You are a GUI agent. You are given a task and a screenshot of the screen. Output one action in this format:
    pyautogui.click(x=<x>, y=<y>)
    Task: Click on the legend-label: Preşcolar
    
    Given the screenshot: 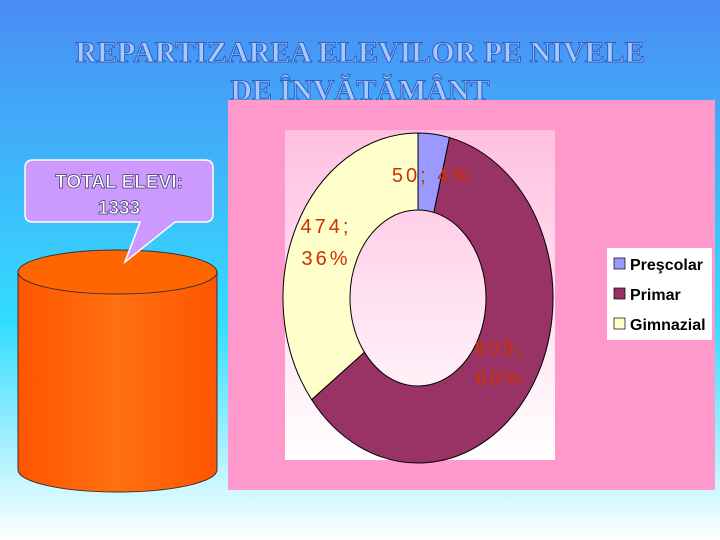 What is the action you would take?
    pyautogui.click(x=666, y=265)
    